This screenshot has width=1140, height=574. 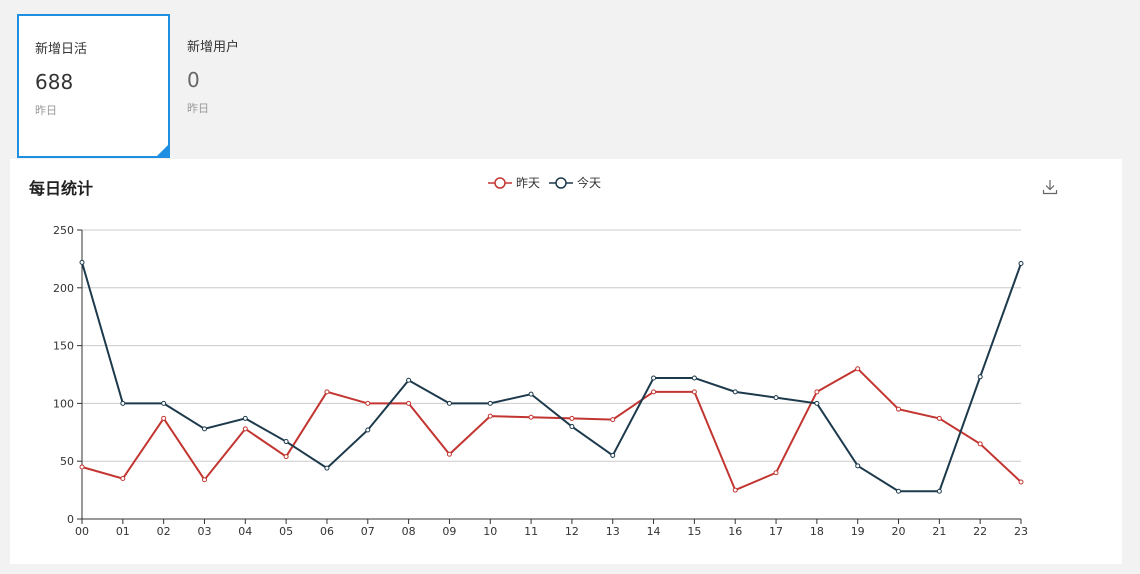 I want to click on x-tick-label: 12, so click(x=572, y=531).